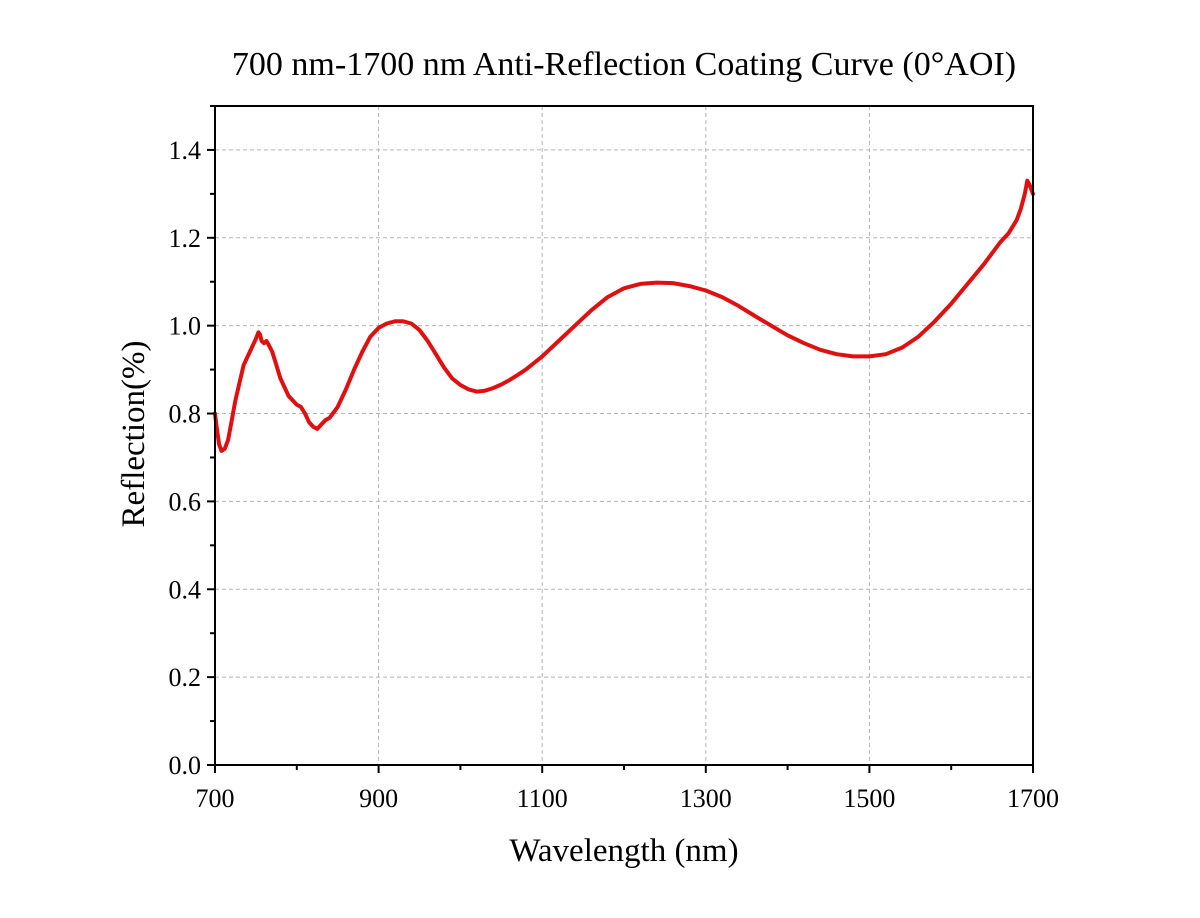 The width and height of the screenshot is (1200, 918). What do you see at coordinates (623, 851) in the screenshot?
I see `x-axis-label: Wavelength (nm)` at bounding box center [623, 851].